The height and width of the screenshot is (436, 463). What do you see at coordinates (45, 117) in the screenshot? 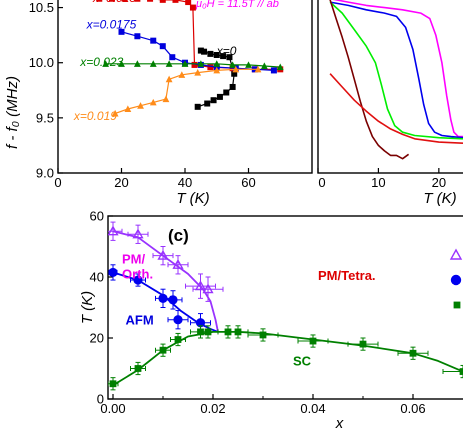
I see `panel-a-y-tick-label: 9.5` at bounding box center [45, 117].